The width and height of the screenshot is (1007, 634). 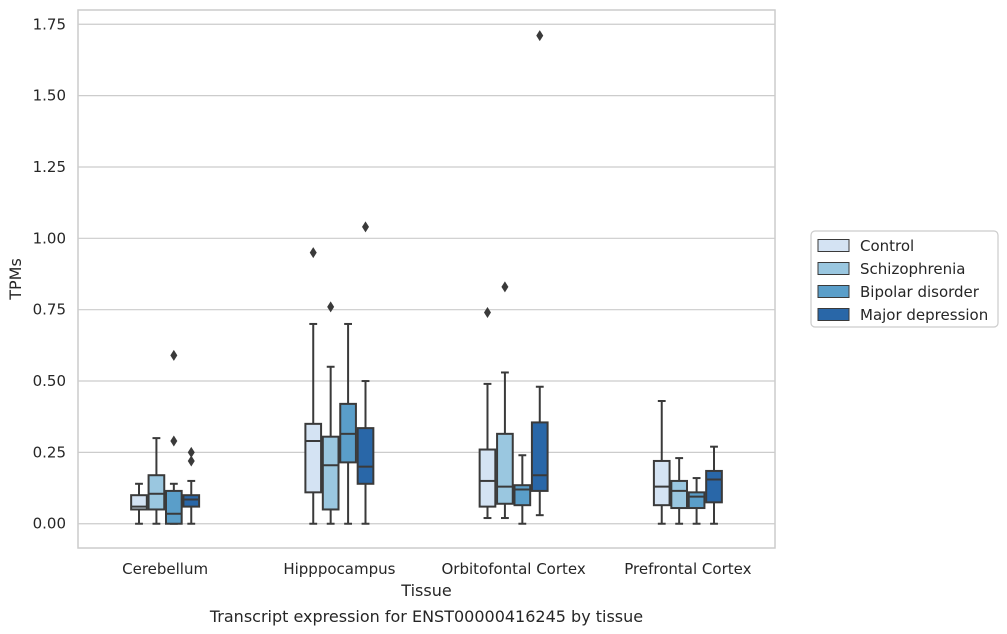 I want to click on x-tick-label: Cerebellum, so click(x=165, y=569).